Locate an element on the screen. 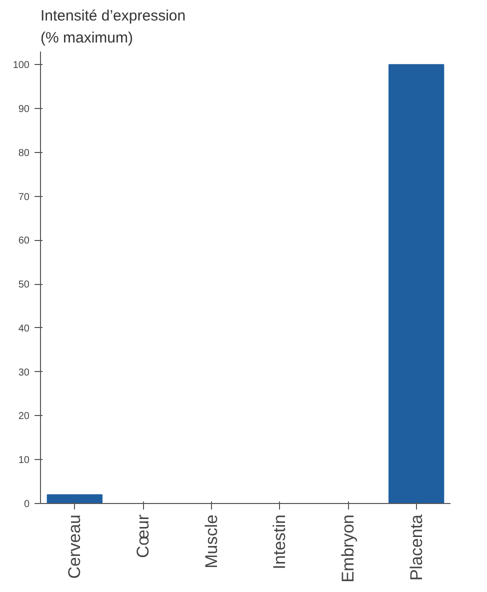 This screenshot has height=592, width=487. y-tick-label: 80 is located at coordinates (24, 153).